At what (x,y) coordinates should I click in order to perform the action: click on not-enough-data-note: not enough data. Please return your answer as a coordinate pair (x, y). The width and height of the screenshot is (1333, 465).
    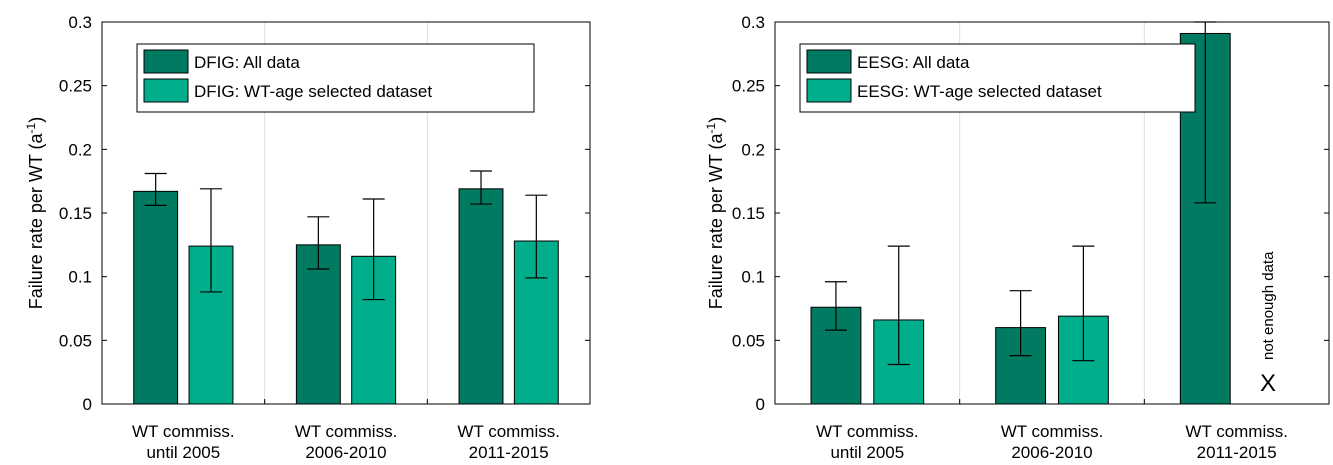
    Looking at the image, I should click on (1268, 305).